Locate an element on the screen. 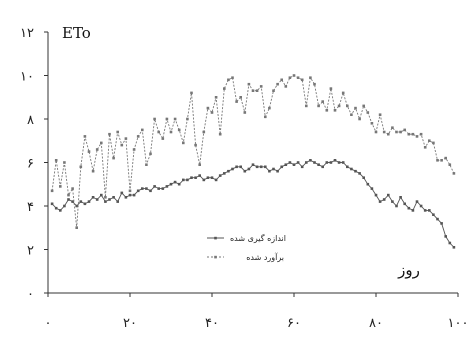 This screenshot has width=470, height=343. legend-label-measured: اندازه گیری شده is located at coordinates (258, 238).